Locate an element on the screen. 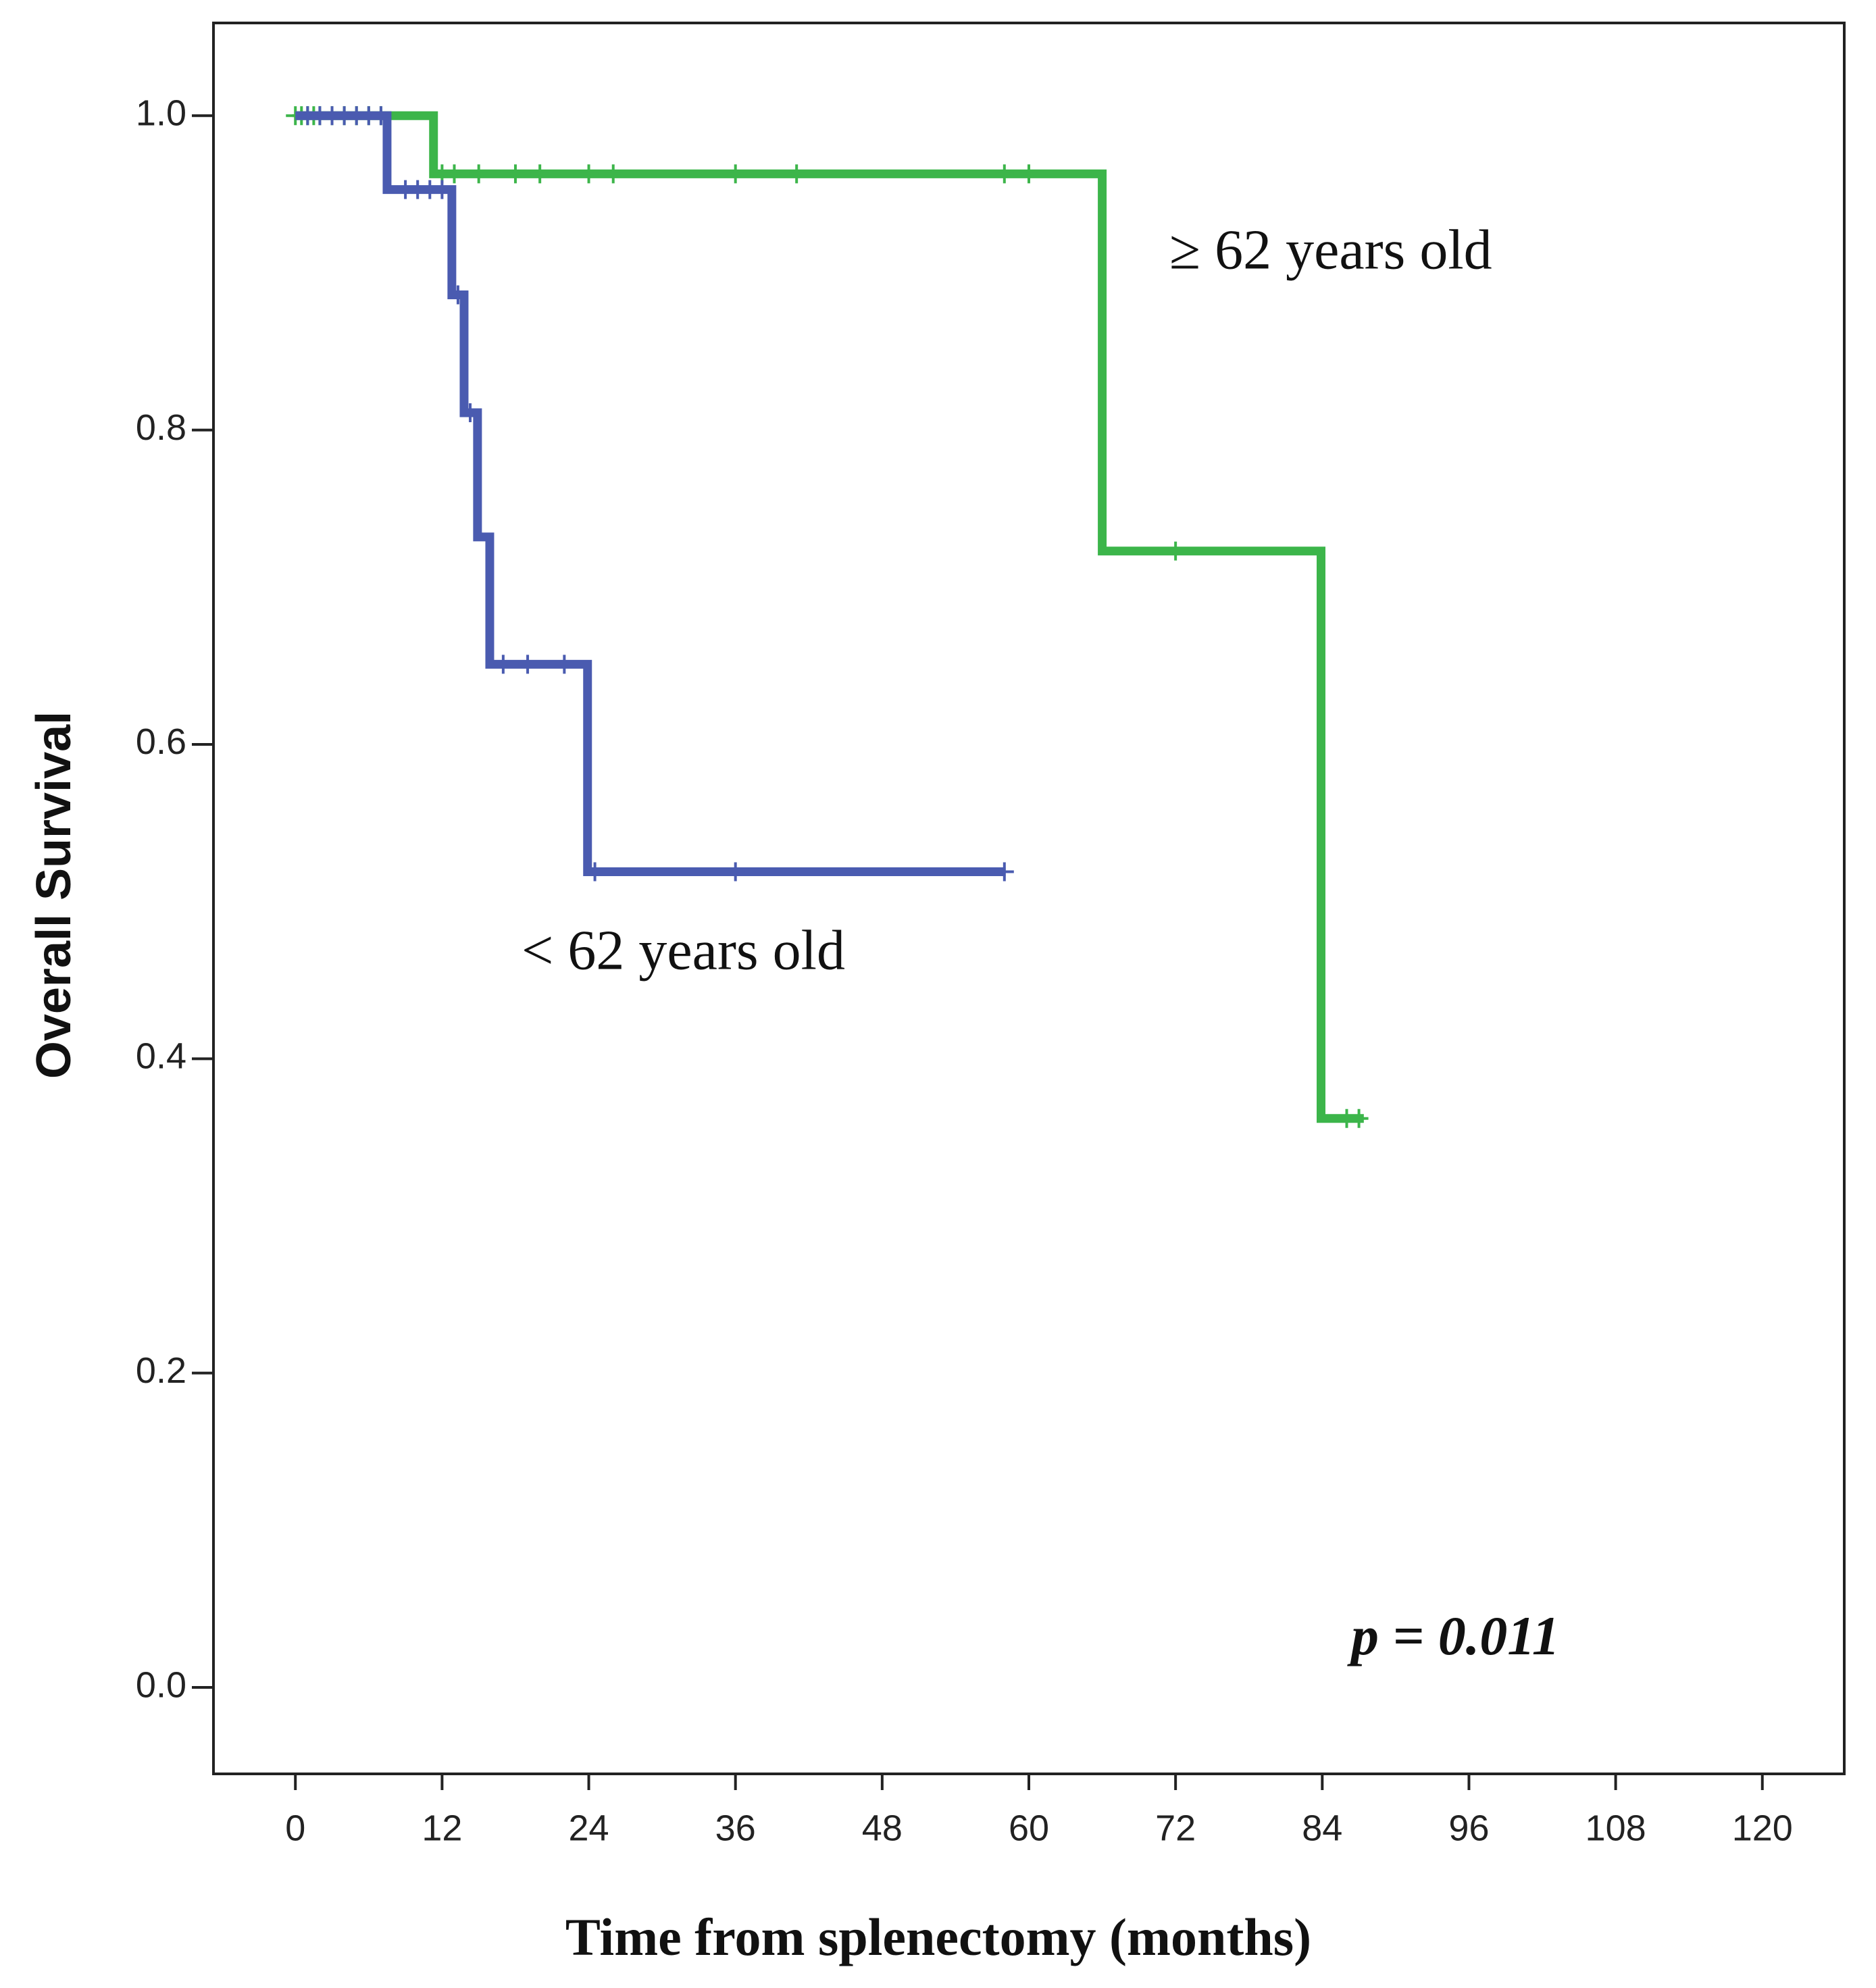 Image resolution: width=1876 pixels, height=1988 pixels. p-value: p = 0.011 is located at coordinates (1454, 1635).